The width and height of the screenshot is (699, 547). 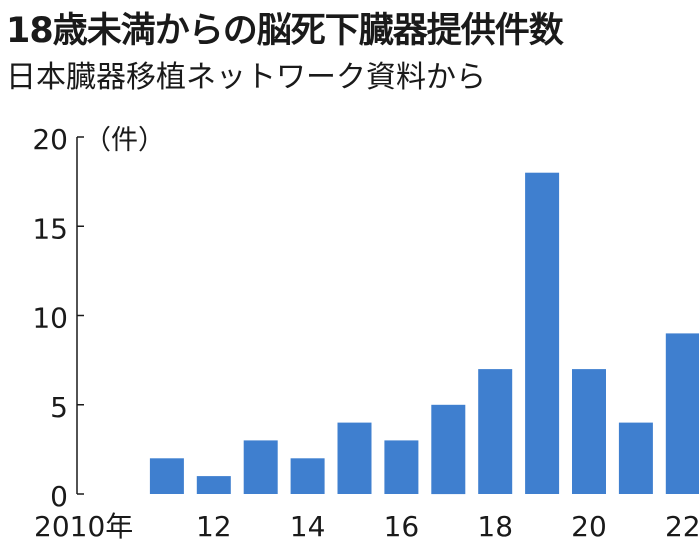 I want to click on x-tick-label: 16, so click(x=402, y=526).